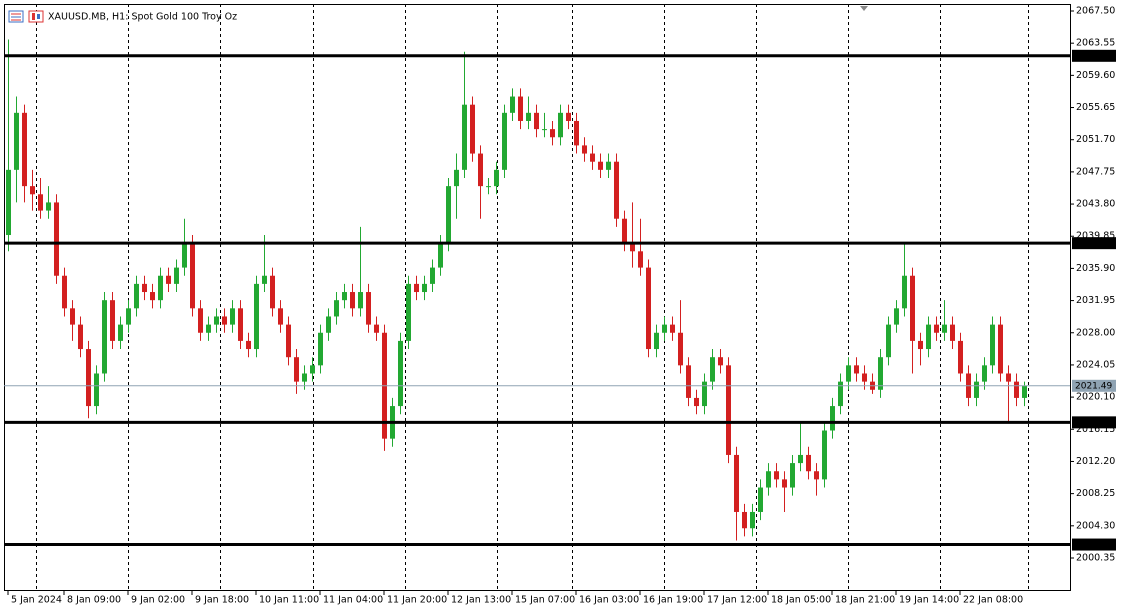 The width and height of the screenshot is (1126, 610). I want to click on y-tick-label: 2012.20, so click(1095, 461).